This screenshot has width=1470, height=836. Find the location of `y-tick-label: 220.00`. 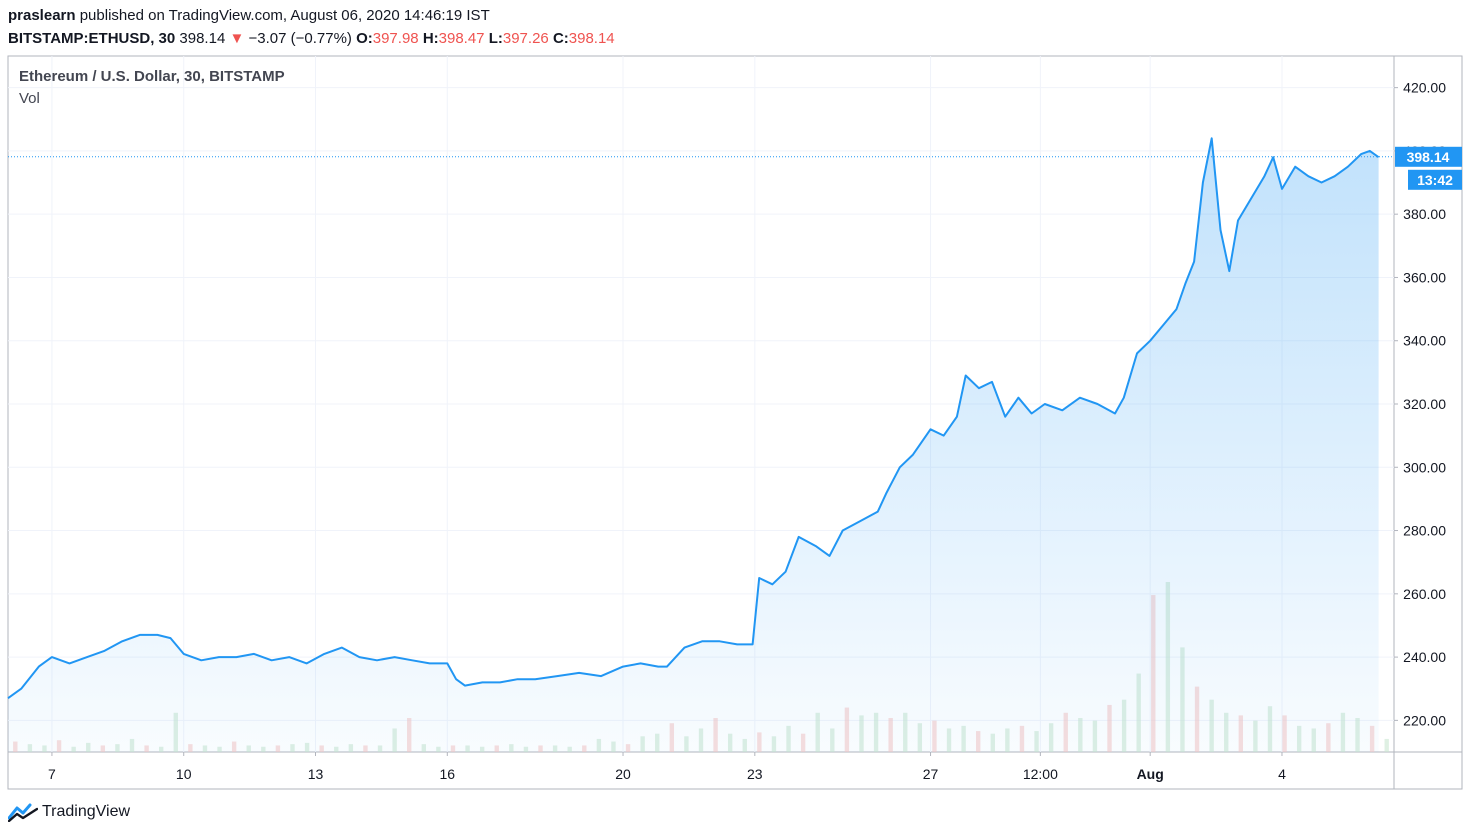

y-tick-label: 220.00 is located at coordinates (1424, 720).